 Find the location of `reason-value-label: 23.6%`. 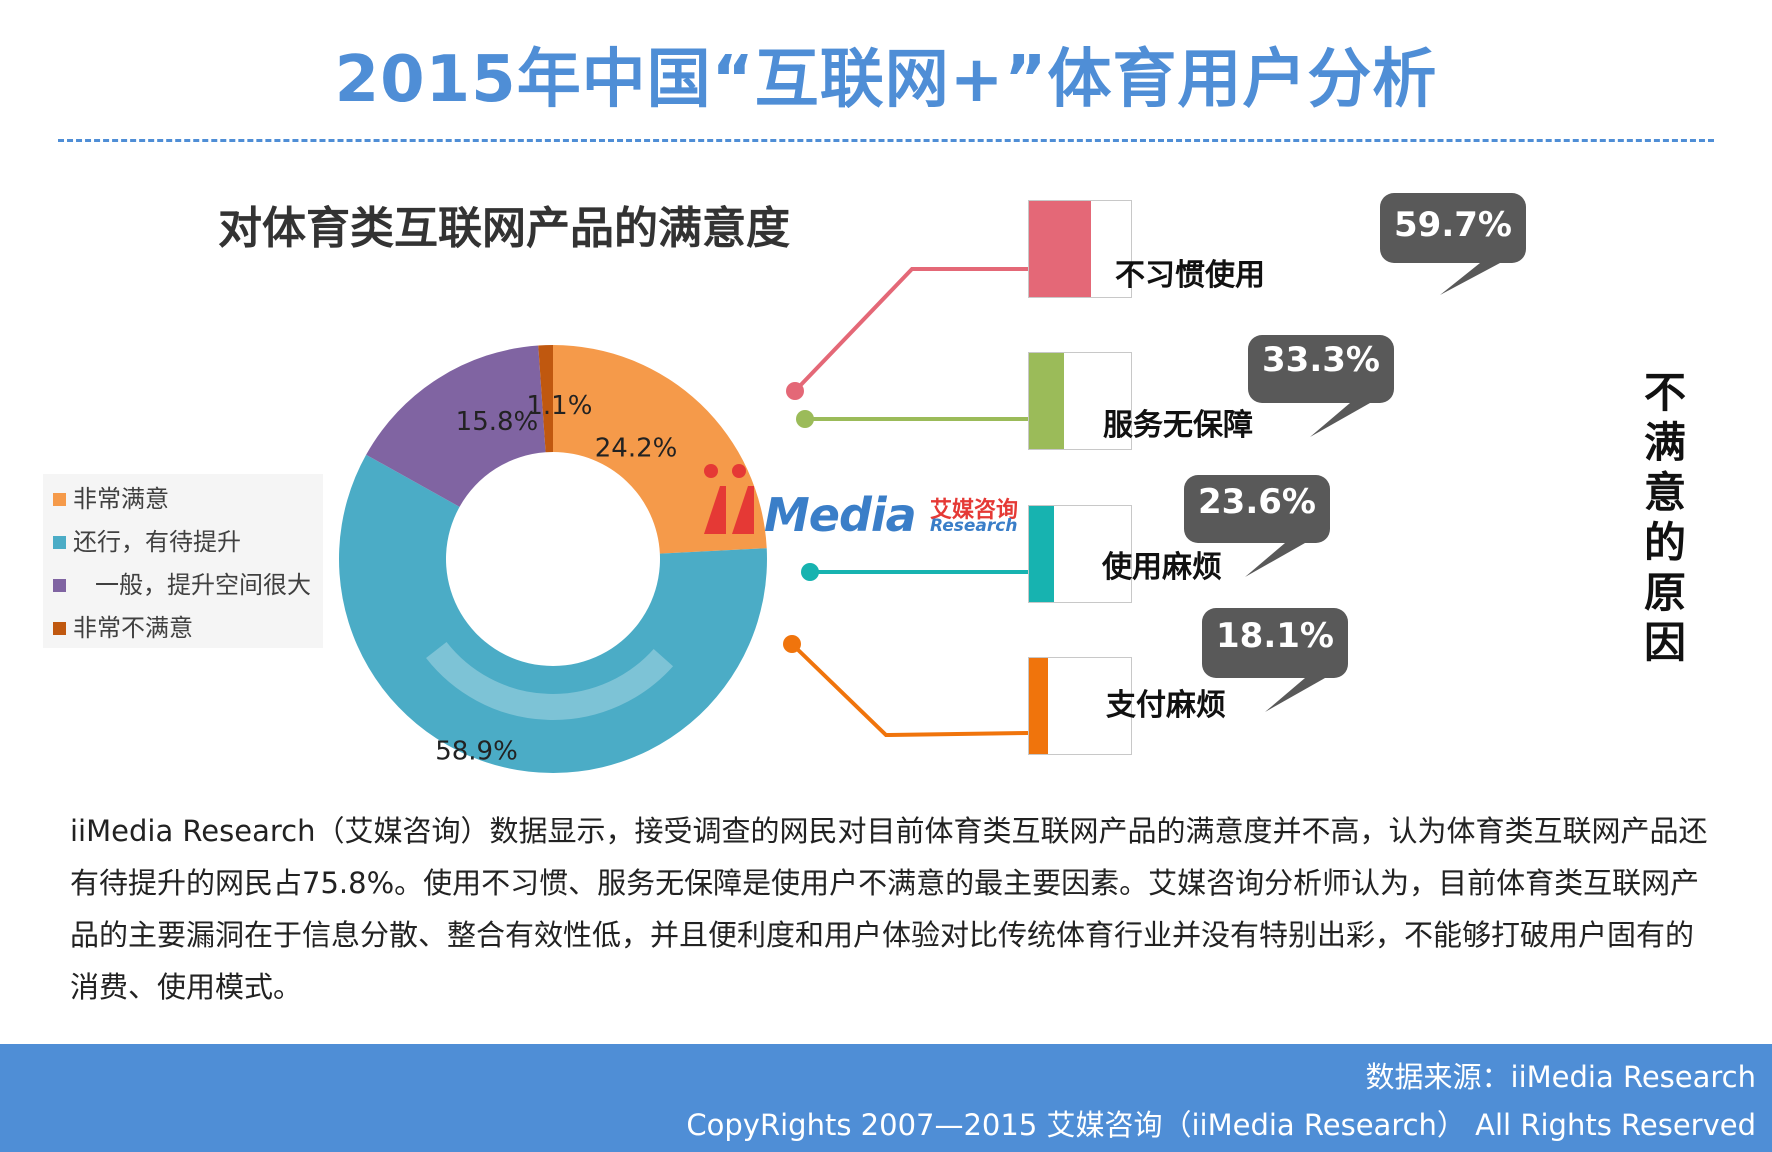

reason-value-label: 23.6% is located at coordinates (1257, 502).